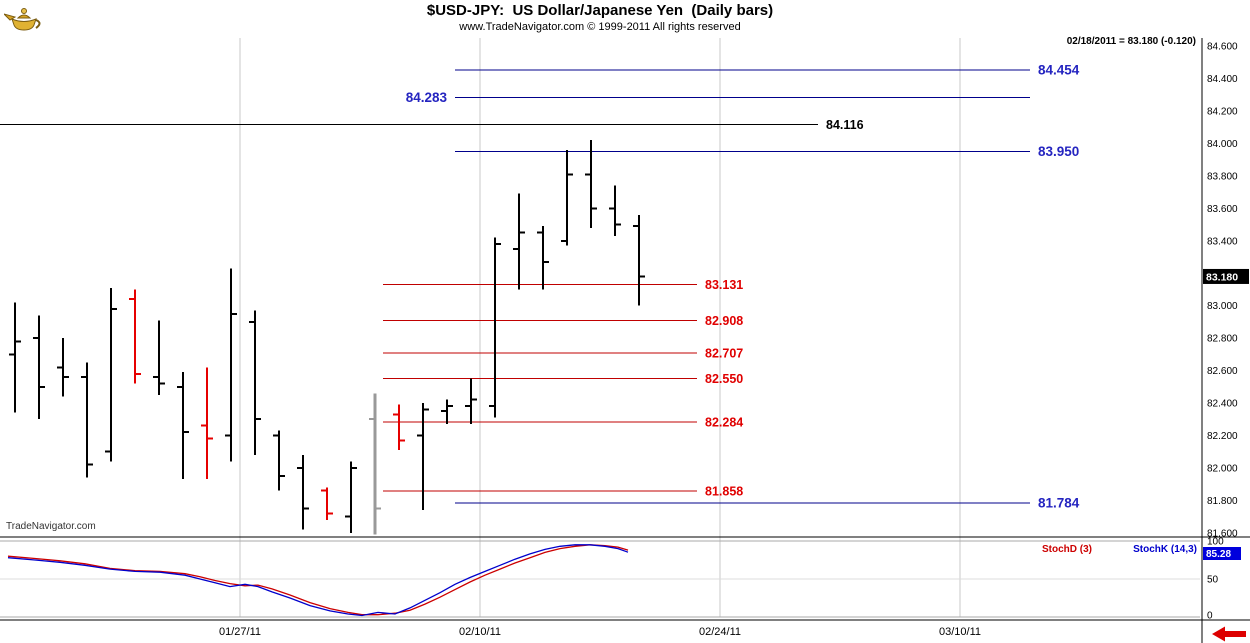 The width and height of the screenshot is (1250, 643). I want to click on level-label: 84.116, so click(845, 125).